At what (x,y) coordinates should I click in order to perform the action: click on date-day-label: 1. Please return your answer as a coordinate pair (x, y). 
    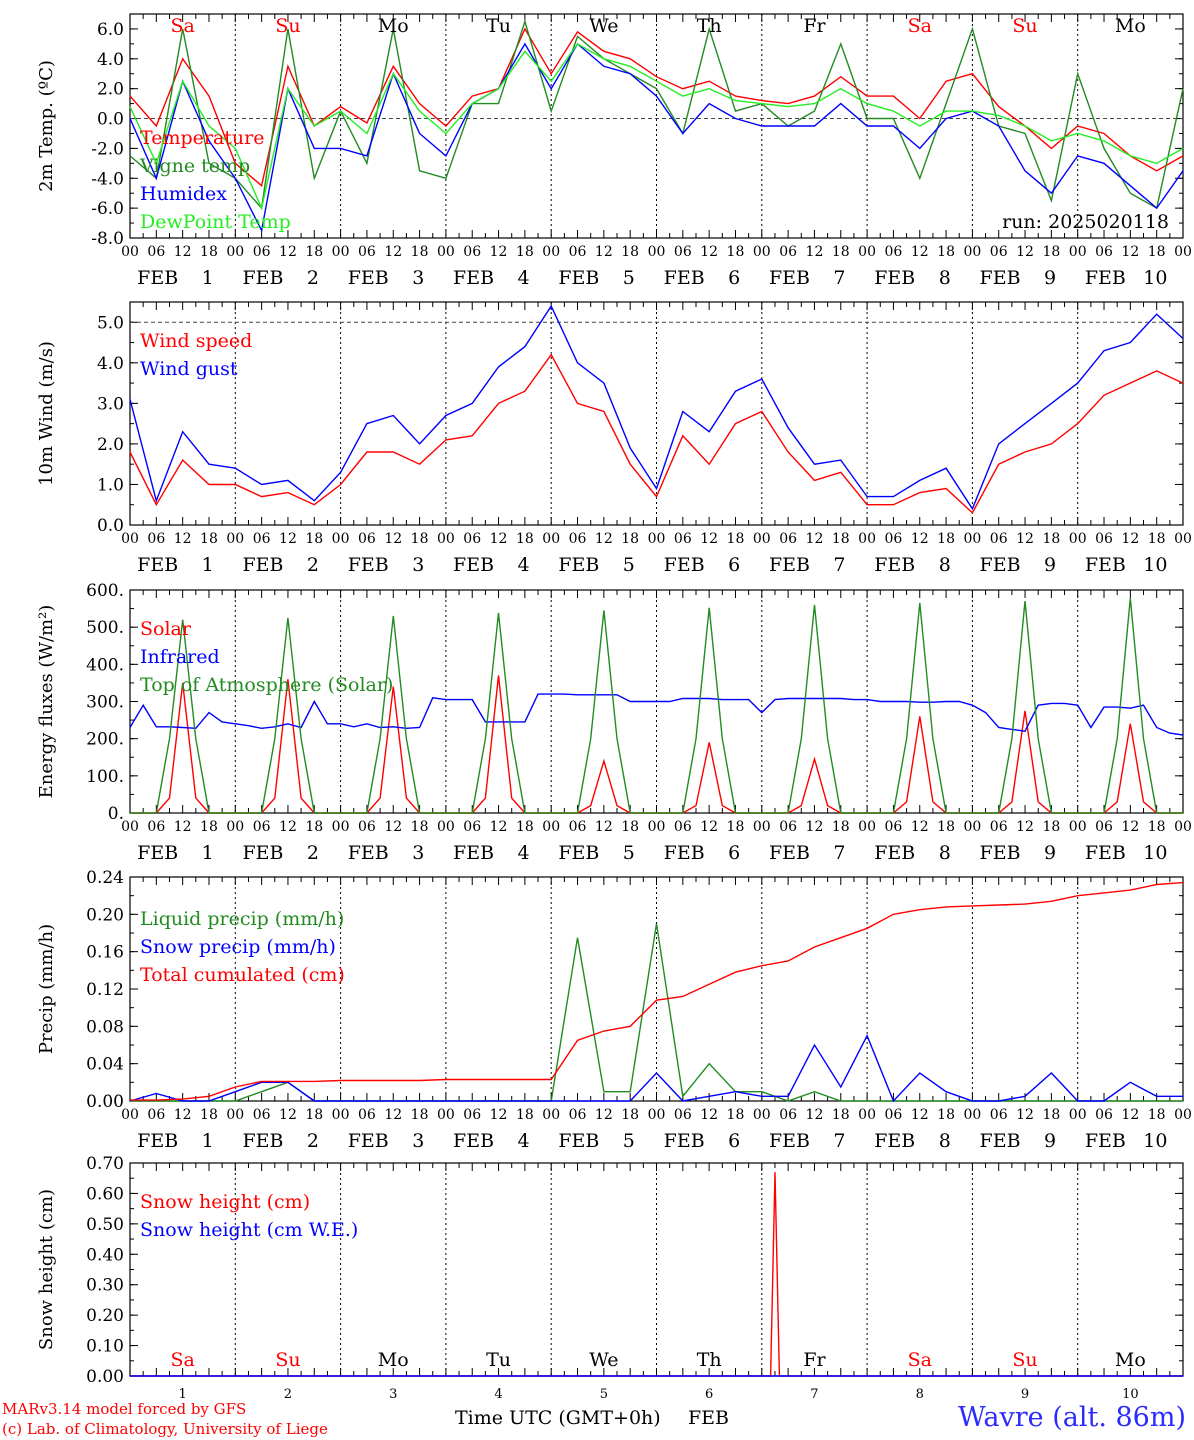
    Looking at the image, I should click on (208, 1141).